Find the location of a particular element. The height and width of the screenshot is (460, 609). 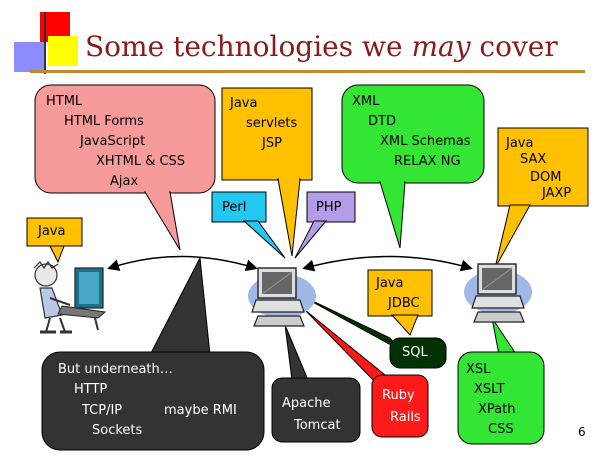

underneath-item-tcpip: TCP/IP is located at coordinates (102, 410).